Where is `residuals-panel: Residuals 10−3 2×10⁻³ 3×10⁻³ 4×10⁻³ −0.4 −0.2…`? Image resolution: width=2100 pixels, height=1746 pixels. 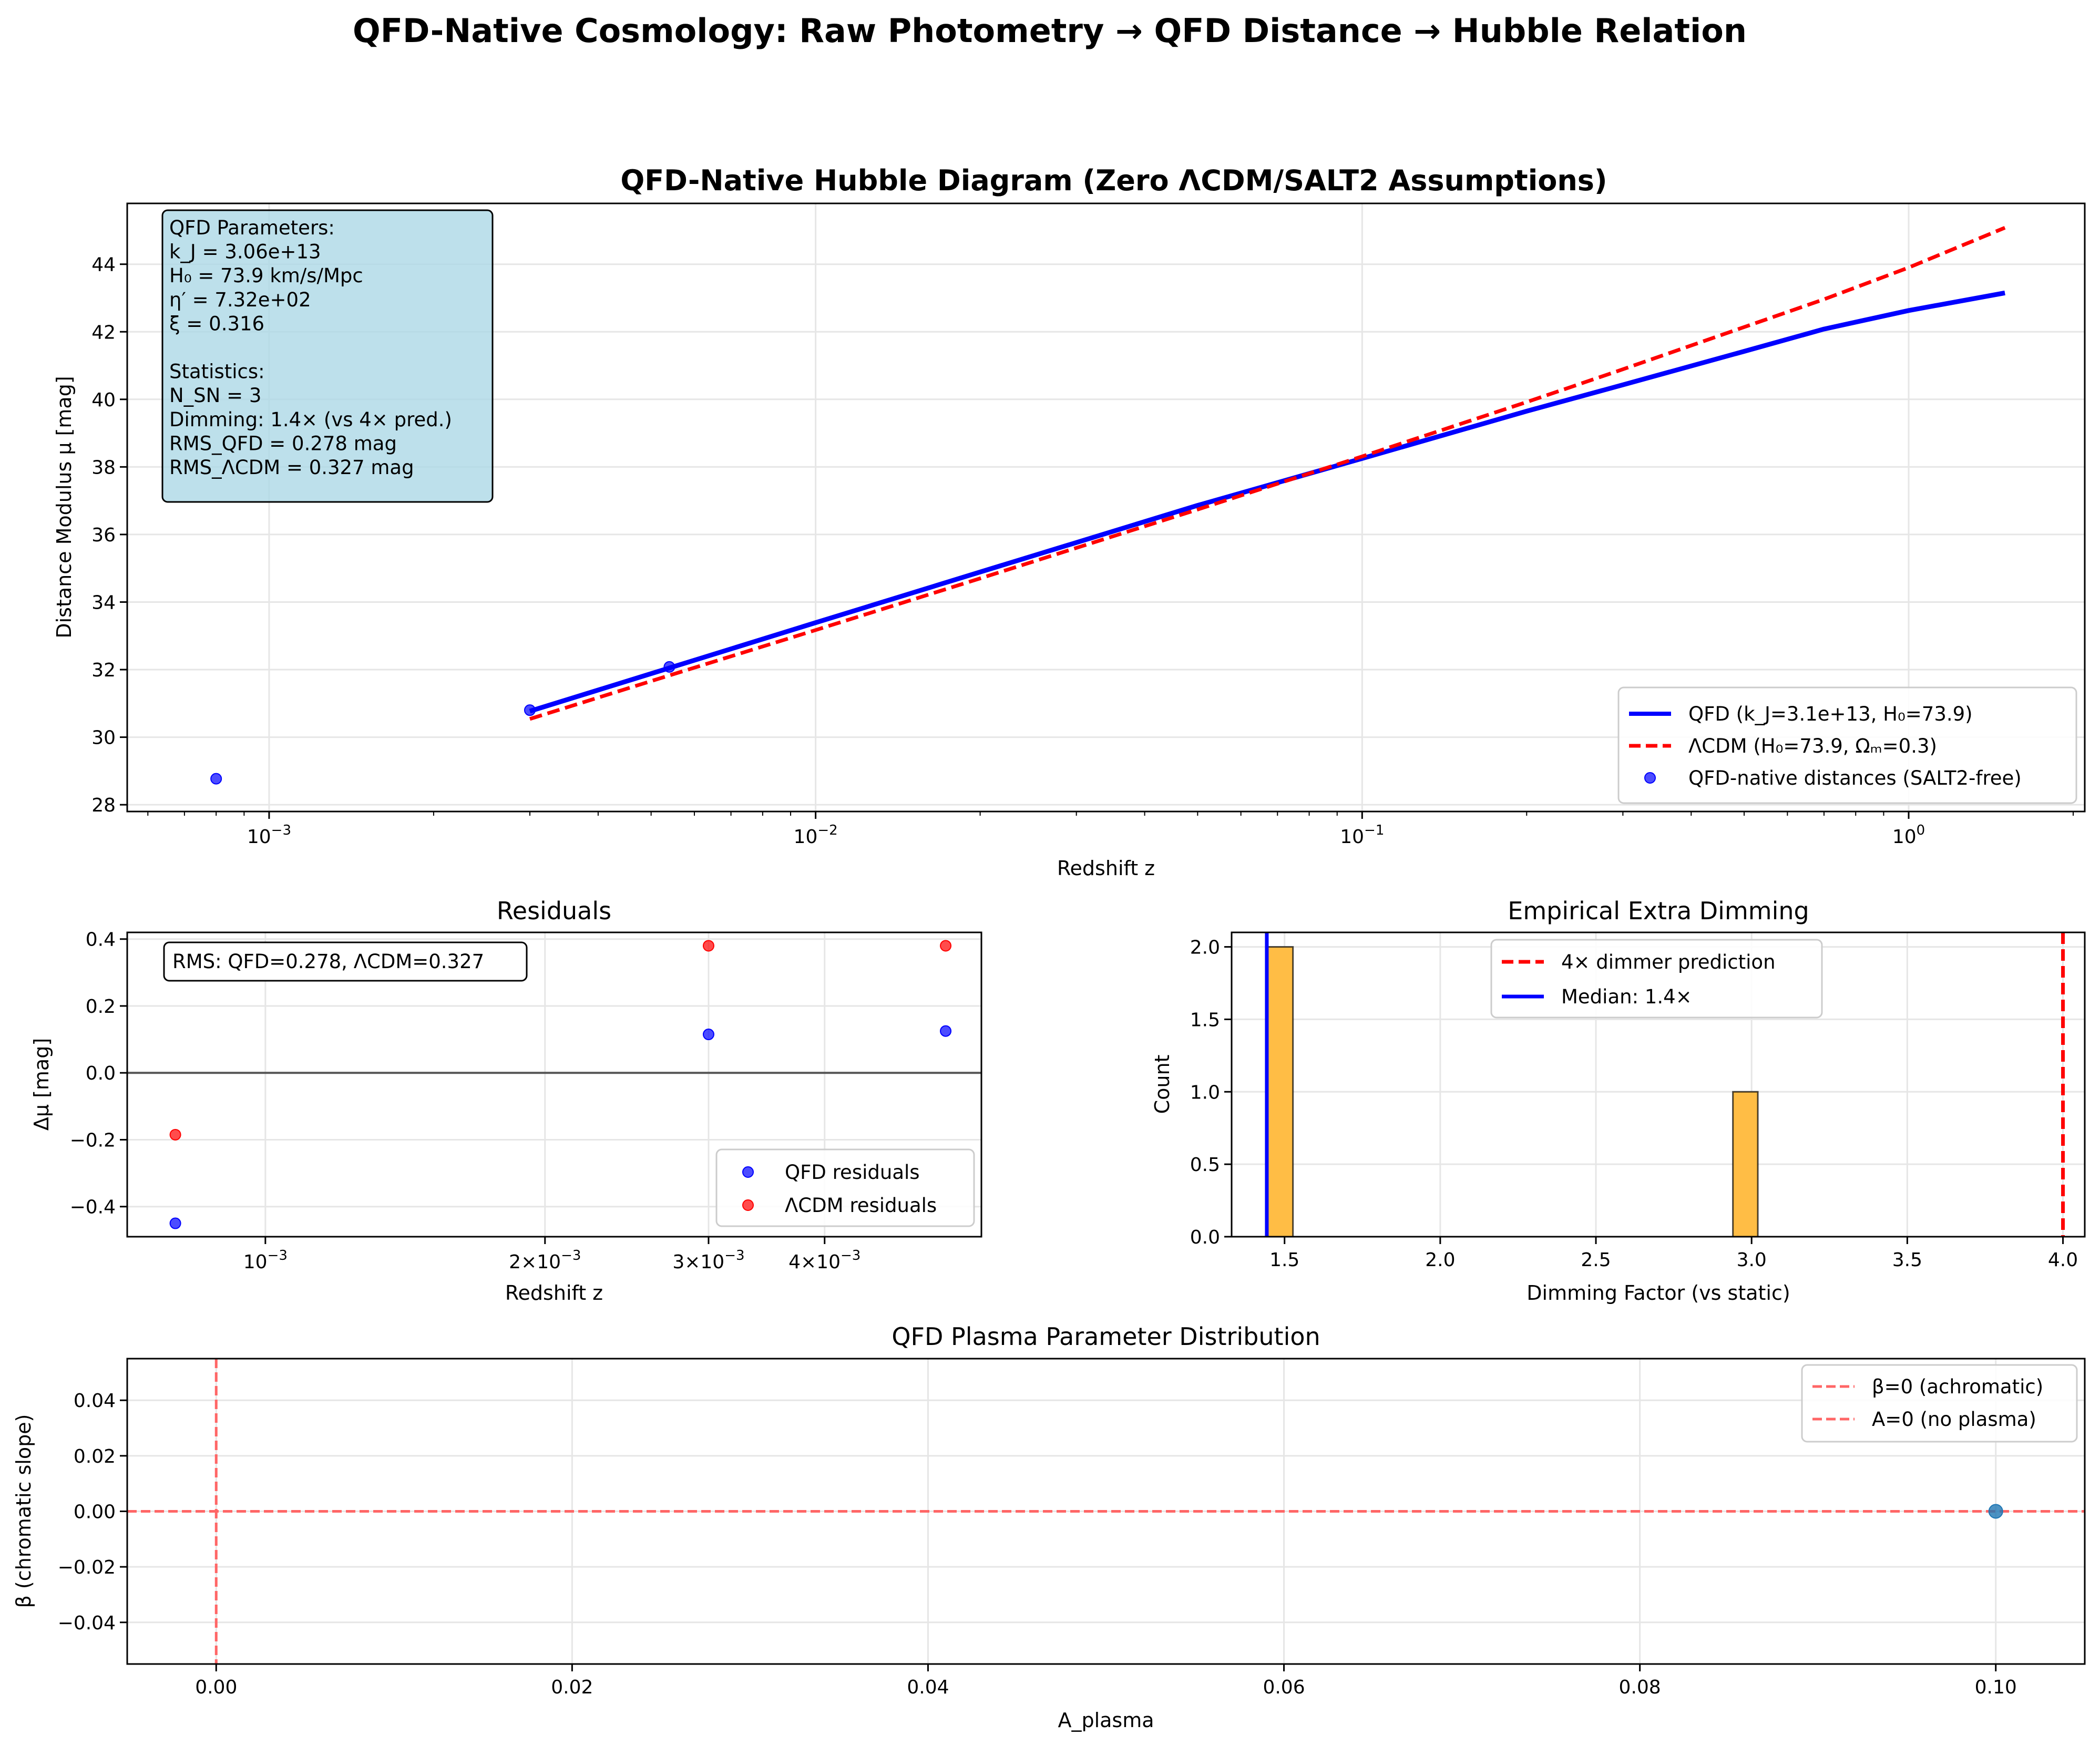
residuals-panel: Residuals 10−3 2×10⁻³ 3×10⁻³ 4×10⁻³ −0.4 −0.2… is located at coordinates (506, 1101).